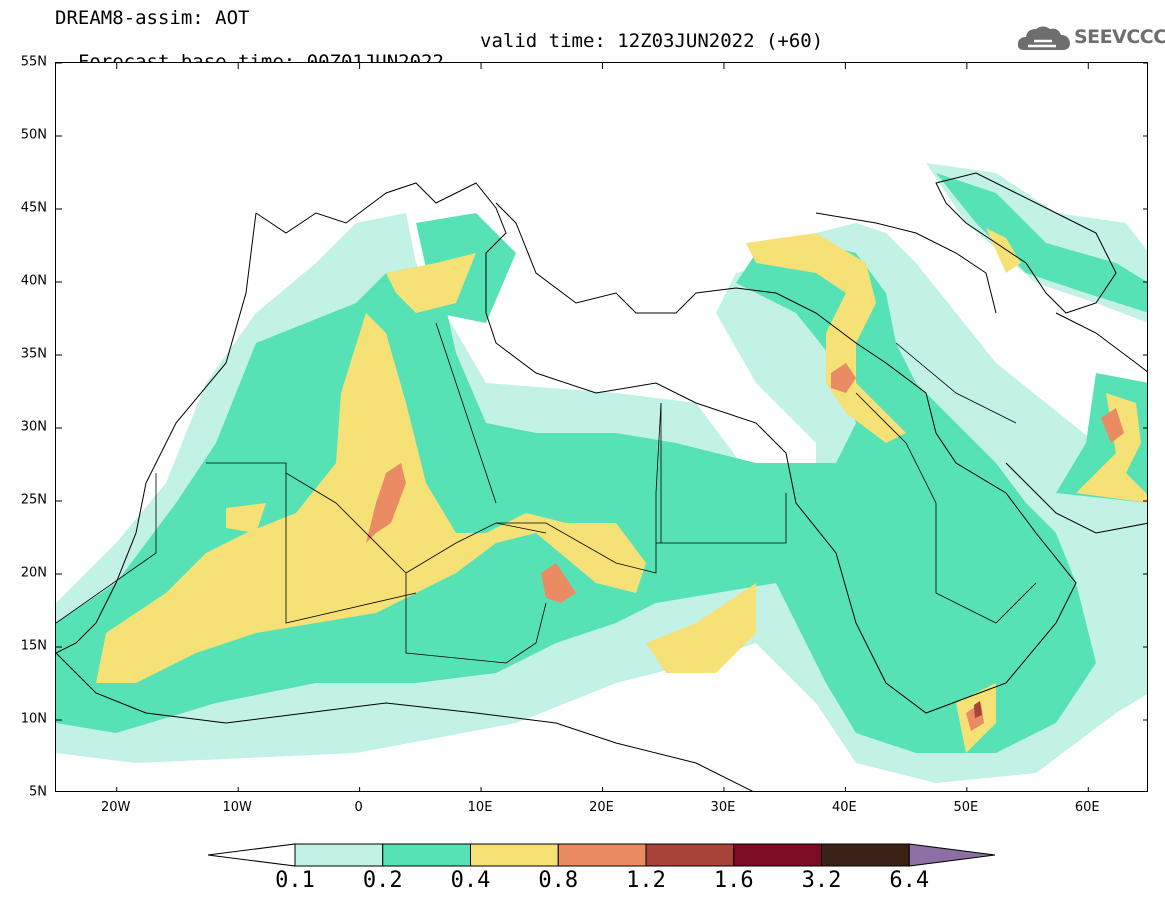 Image resolution: width=1165 pixels, height=905 pixels. Describe the element at coordinates (33, 646) in the screenshot. I see `lat-tick-label: 15N` at that location.